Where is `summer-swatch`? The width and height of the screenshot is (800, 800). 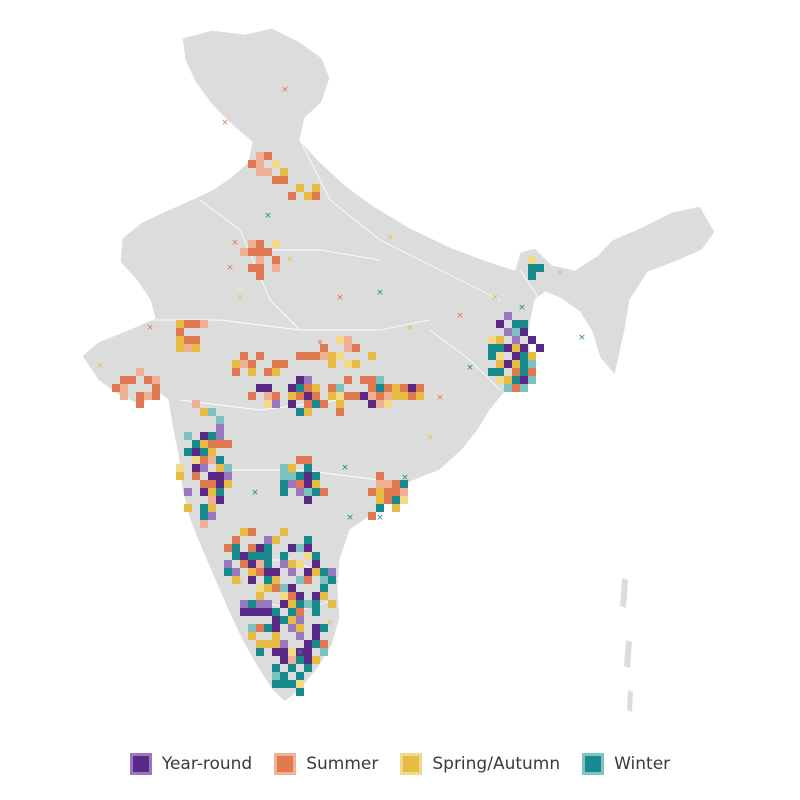
summer-swatch is located at coordinates (285, 764).